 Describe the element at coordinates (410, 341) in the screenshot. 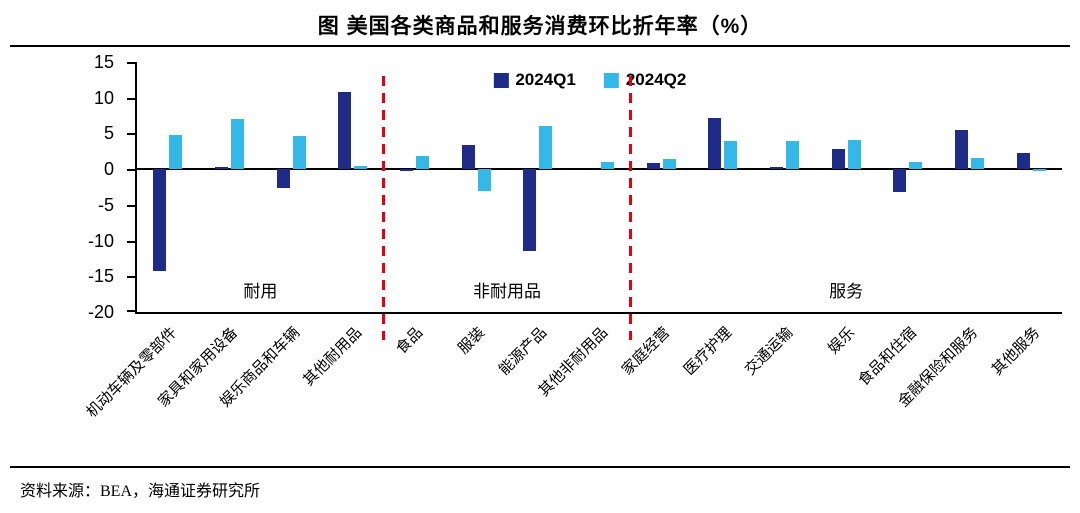

I see `x-category-label: 食品` at that location.